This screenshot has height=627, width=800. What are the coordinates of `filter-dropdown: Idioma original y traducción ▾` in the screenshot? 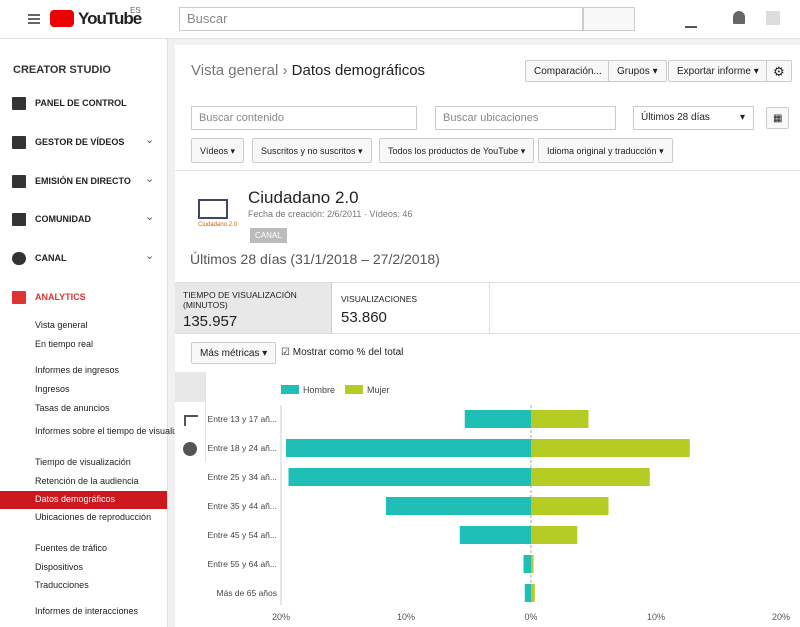 It's located at (605, 150).